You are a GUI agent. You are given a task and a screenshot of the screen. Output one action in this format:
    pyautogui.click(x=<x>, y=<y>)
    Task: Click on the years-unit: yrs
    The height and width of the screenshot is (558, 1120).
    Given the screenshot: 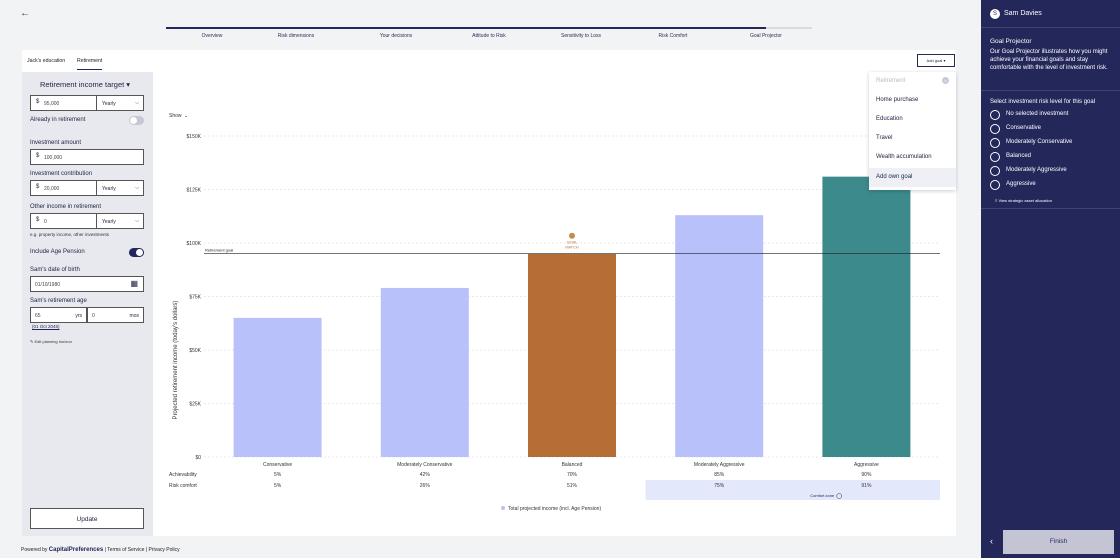 What is the action you would take?
    pyautogui.click(x=78, y=316)
    